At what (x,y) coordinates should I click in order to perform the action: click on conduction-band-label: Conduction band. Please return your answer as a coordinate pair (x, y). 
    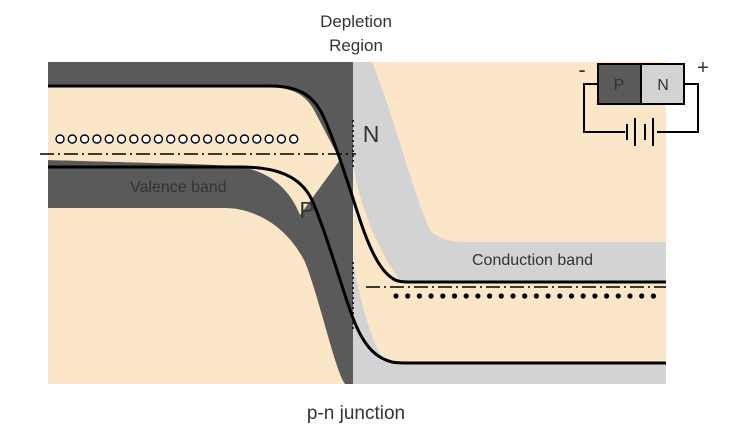
    Looking at the image, I should click on (532, 260).